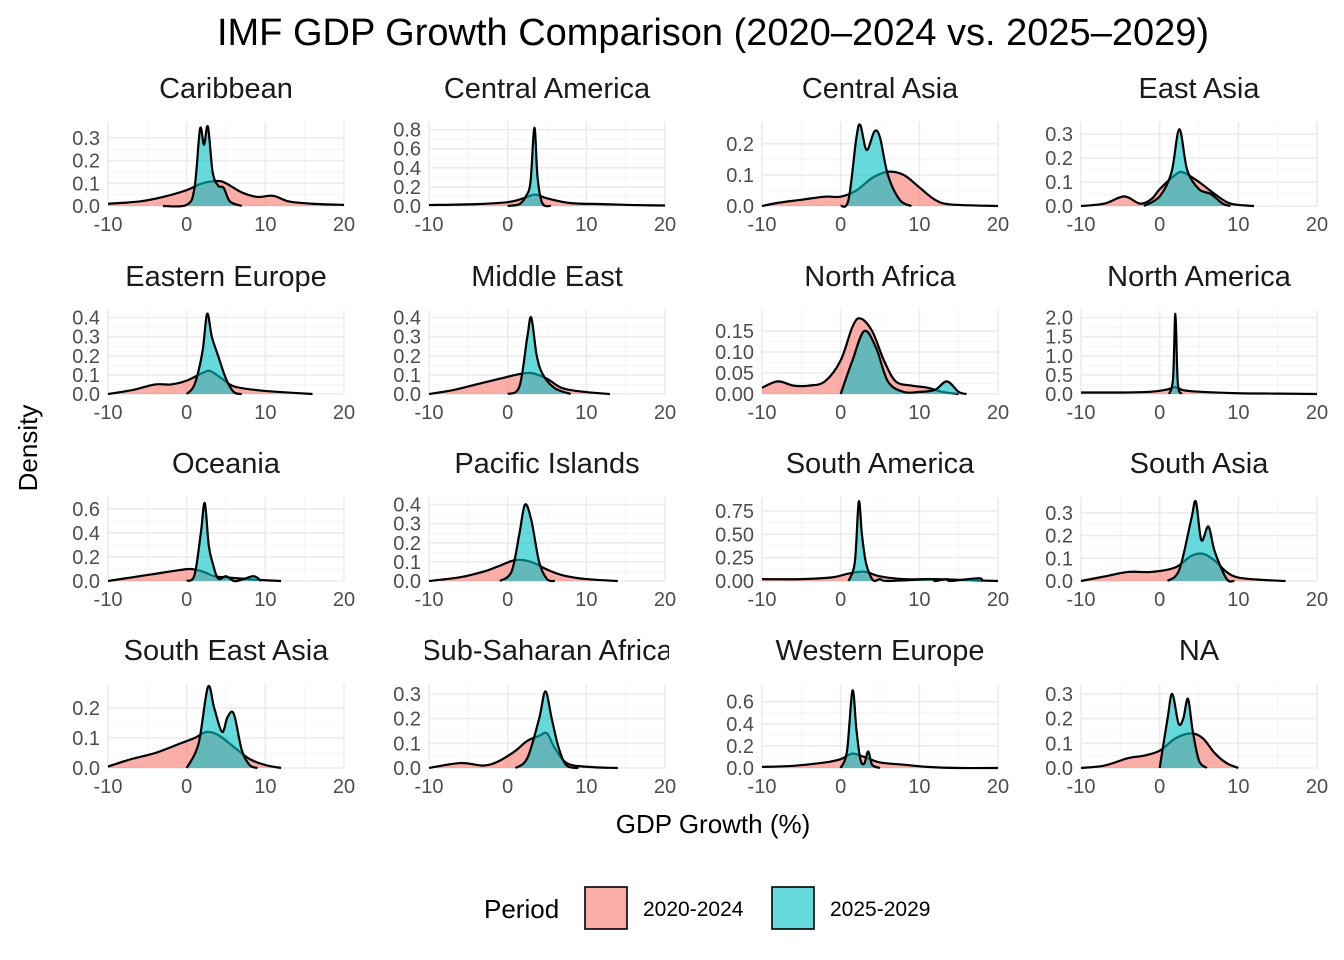 This screenshot has width=1344, height=960. I want to click on facet-title: South Asia, so click(1200, 464).